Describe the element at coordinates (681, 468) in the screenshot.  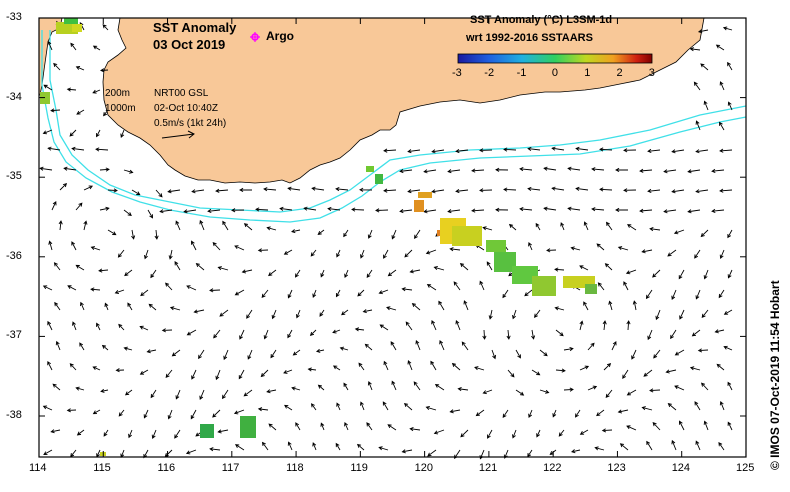
I see `longitude-tick-124: 124` at that location.